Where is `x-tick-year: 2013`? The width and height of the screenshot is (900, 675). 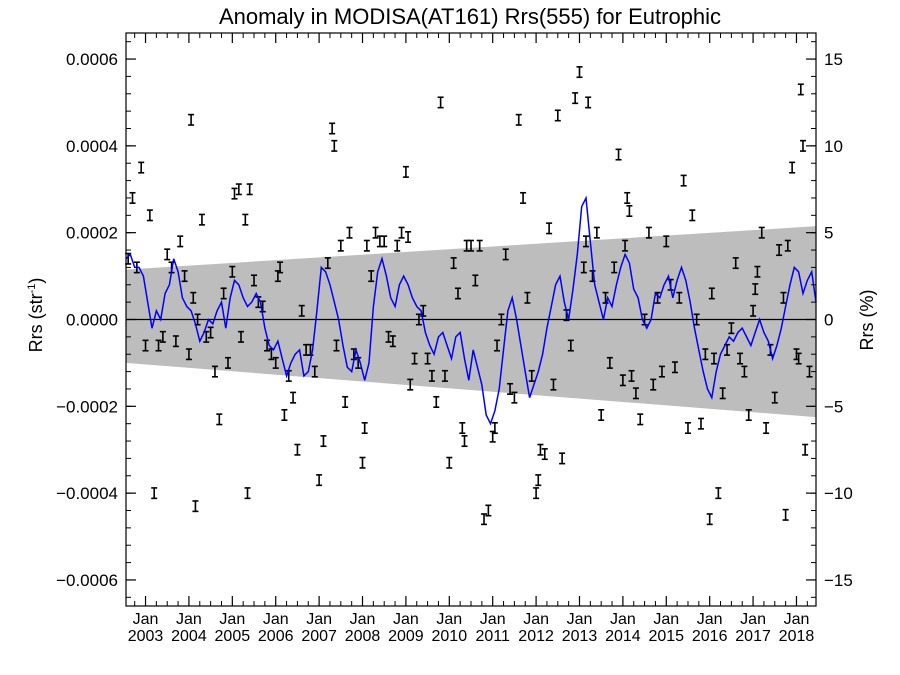
x-tick-year: 2013 is located at coordinates (580, 636).